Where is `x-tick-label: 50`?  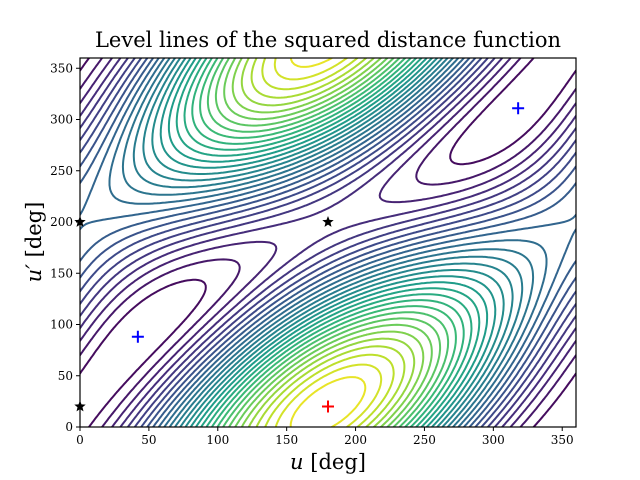 x-tick-label: 50 is located at coordinates (148, 440).